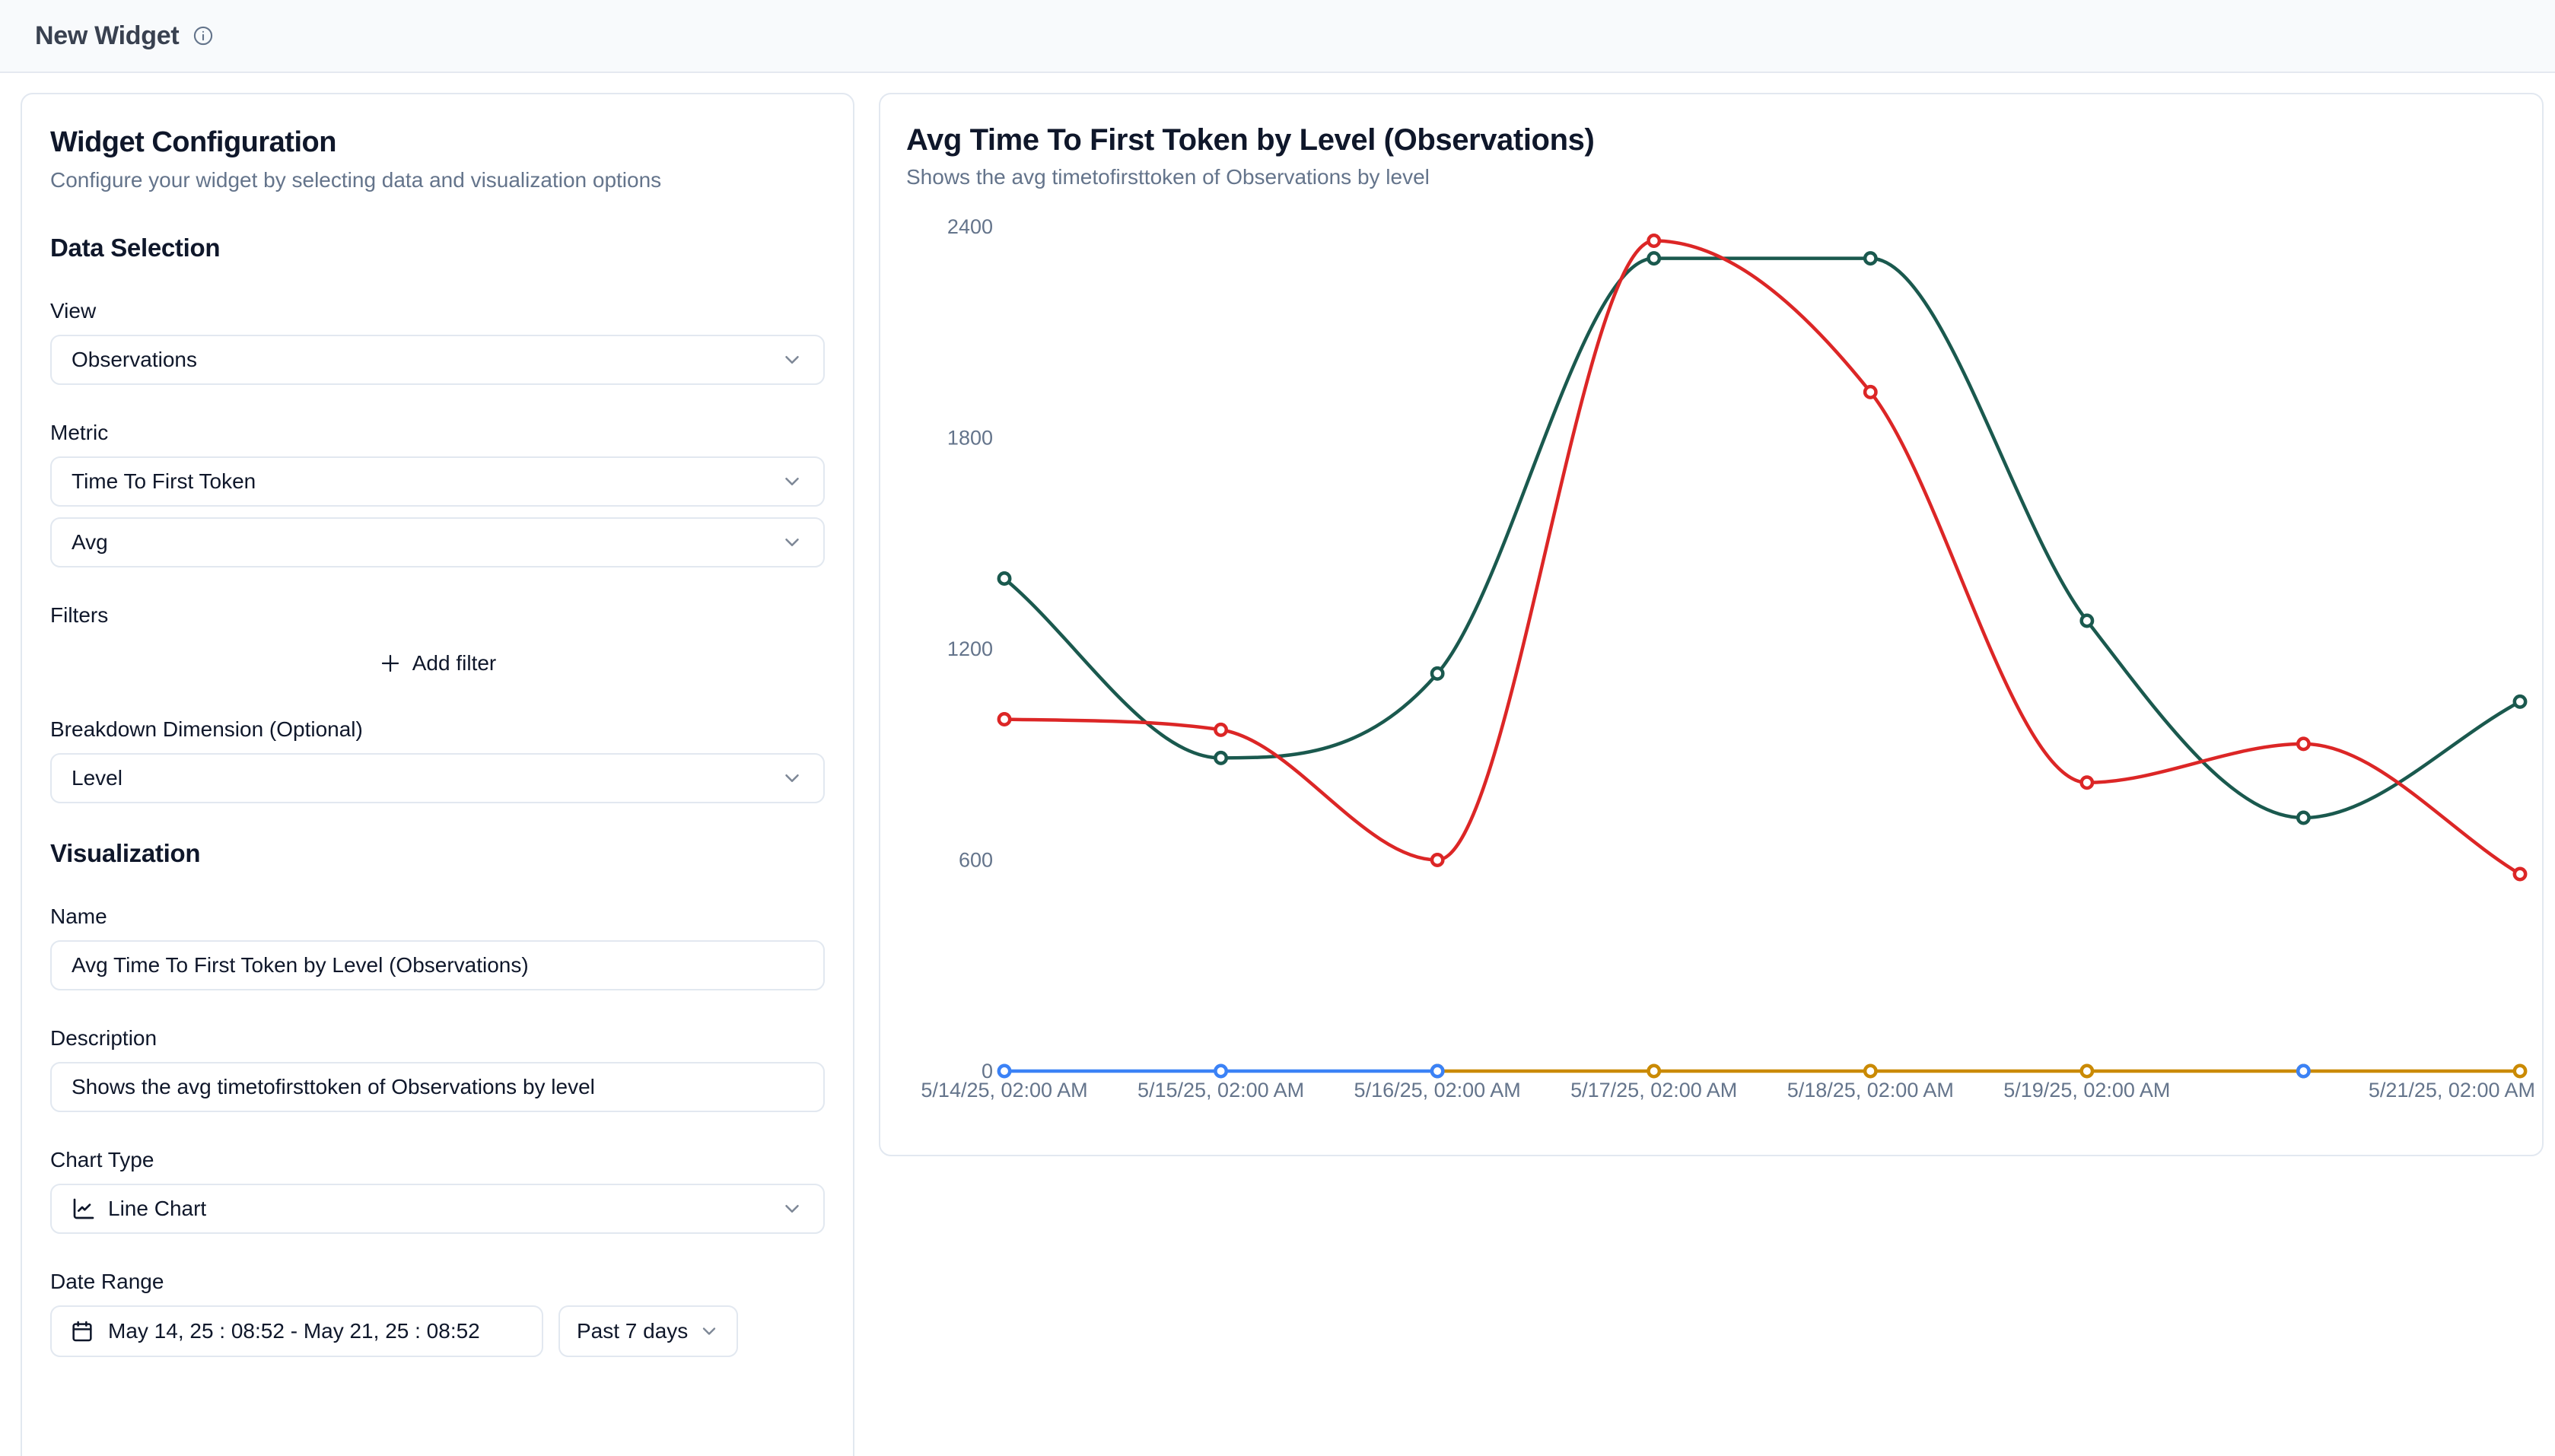 This screenshot has height=1456, width=2555. What do you see at coordinates (102, 1159) in the screenshot?
I see `chart-type-label: Chart Type` at bounding box center [102, 1159].